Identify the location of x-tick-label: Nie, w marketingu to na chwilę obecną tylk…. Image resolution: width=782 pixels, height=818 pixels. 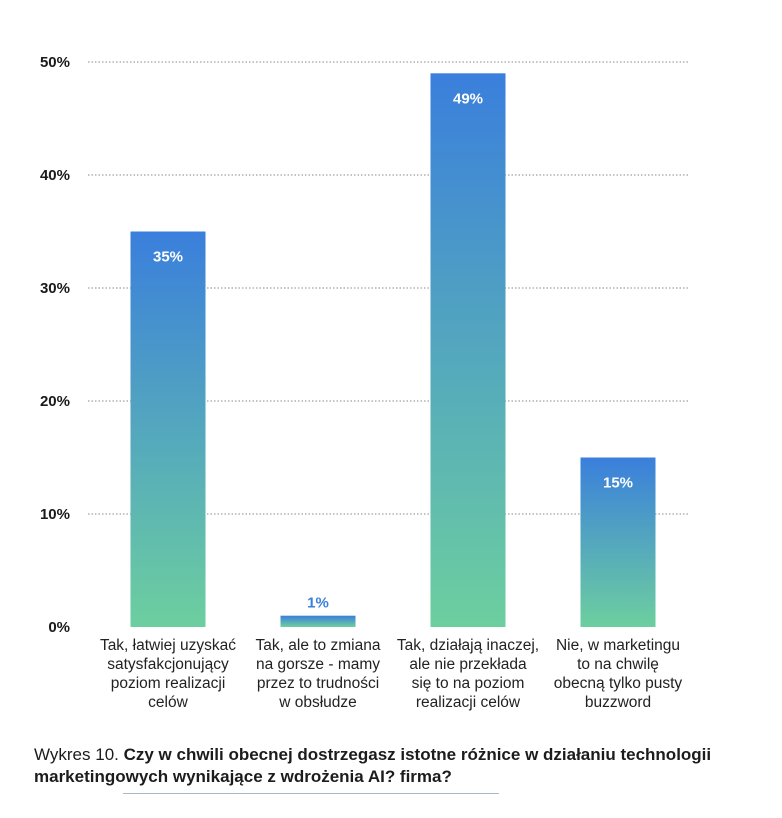
(618, 674).